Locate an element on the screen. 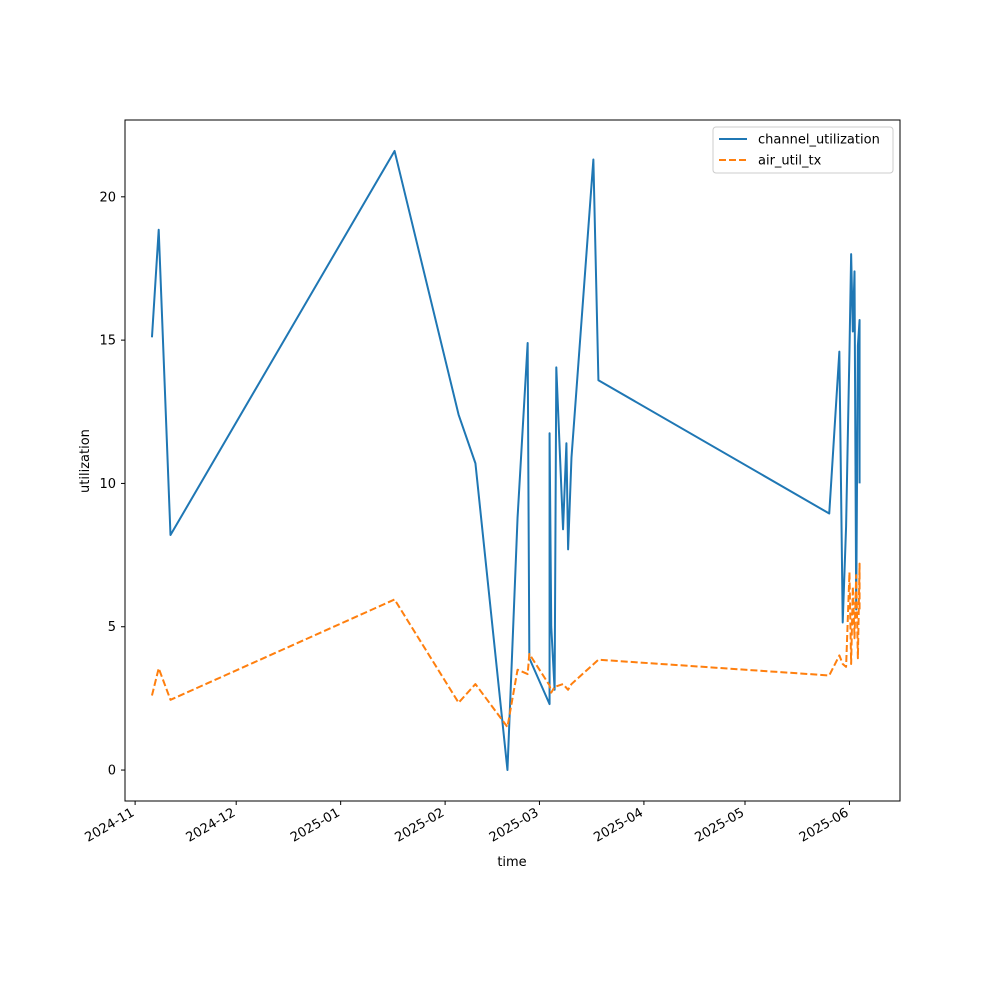 This screenshot has width=1000, height=1004. legend-label-air-util-tx: air_util_tx is located at coordinates (790, 161).